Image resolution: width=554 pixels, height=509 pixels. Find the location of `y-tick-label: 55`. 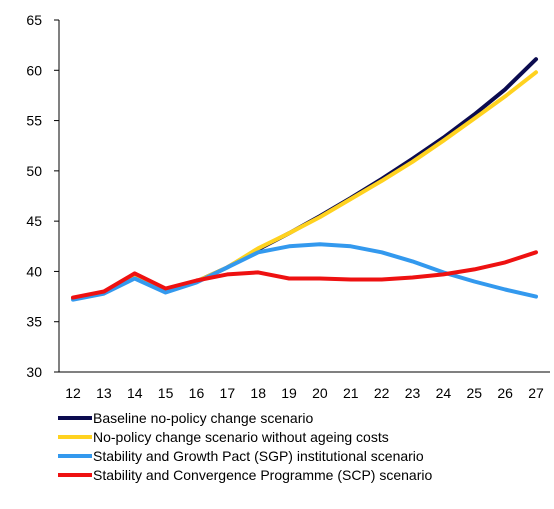

y-tick-label: 55 is located at coordinates (34, 121).